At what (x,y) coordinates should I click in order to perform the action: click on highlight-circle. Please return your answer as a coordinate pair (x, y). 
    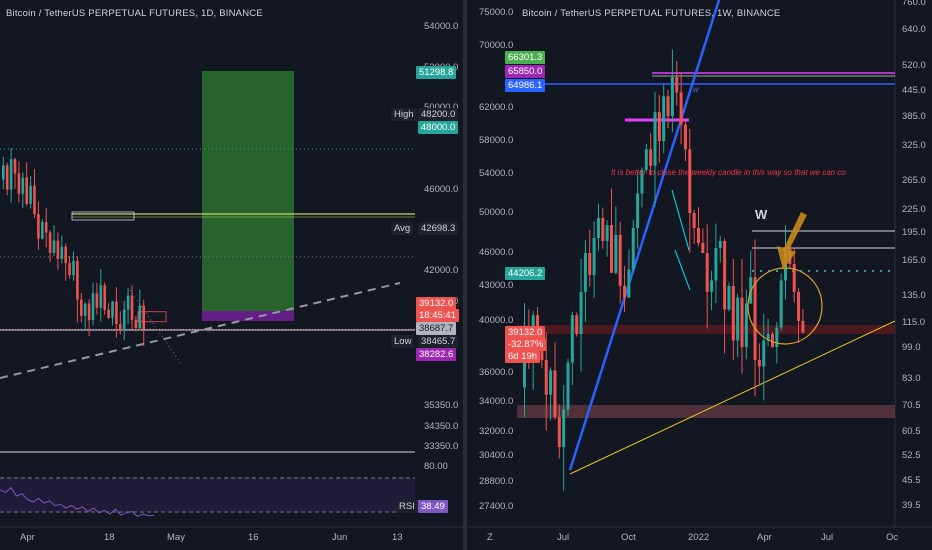
    Looking at the image, I should click on (785, 306).